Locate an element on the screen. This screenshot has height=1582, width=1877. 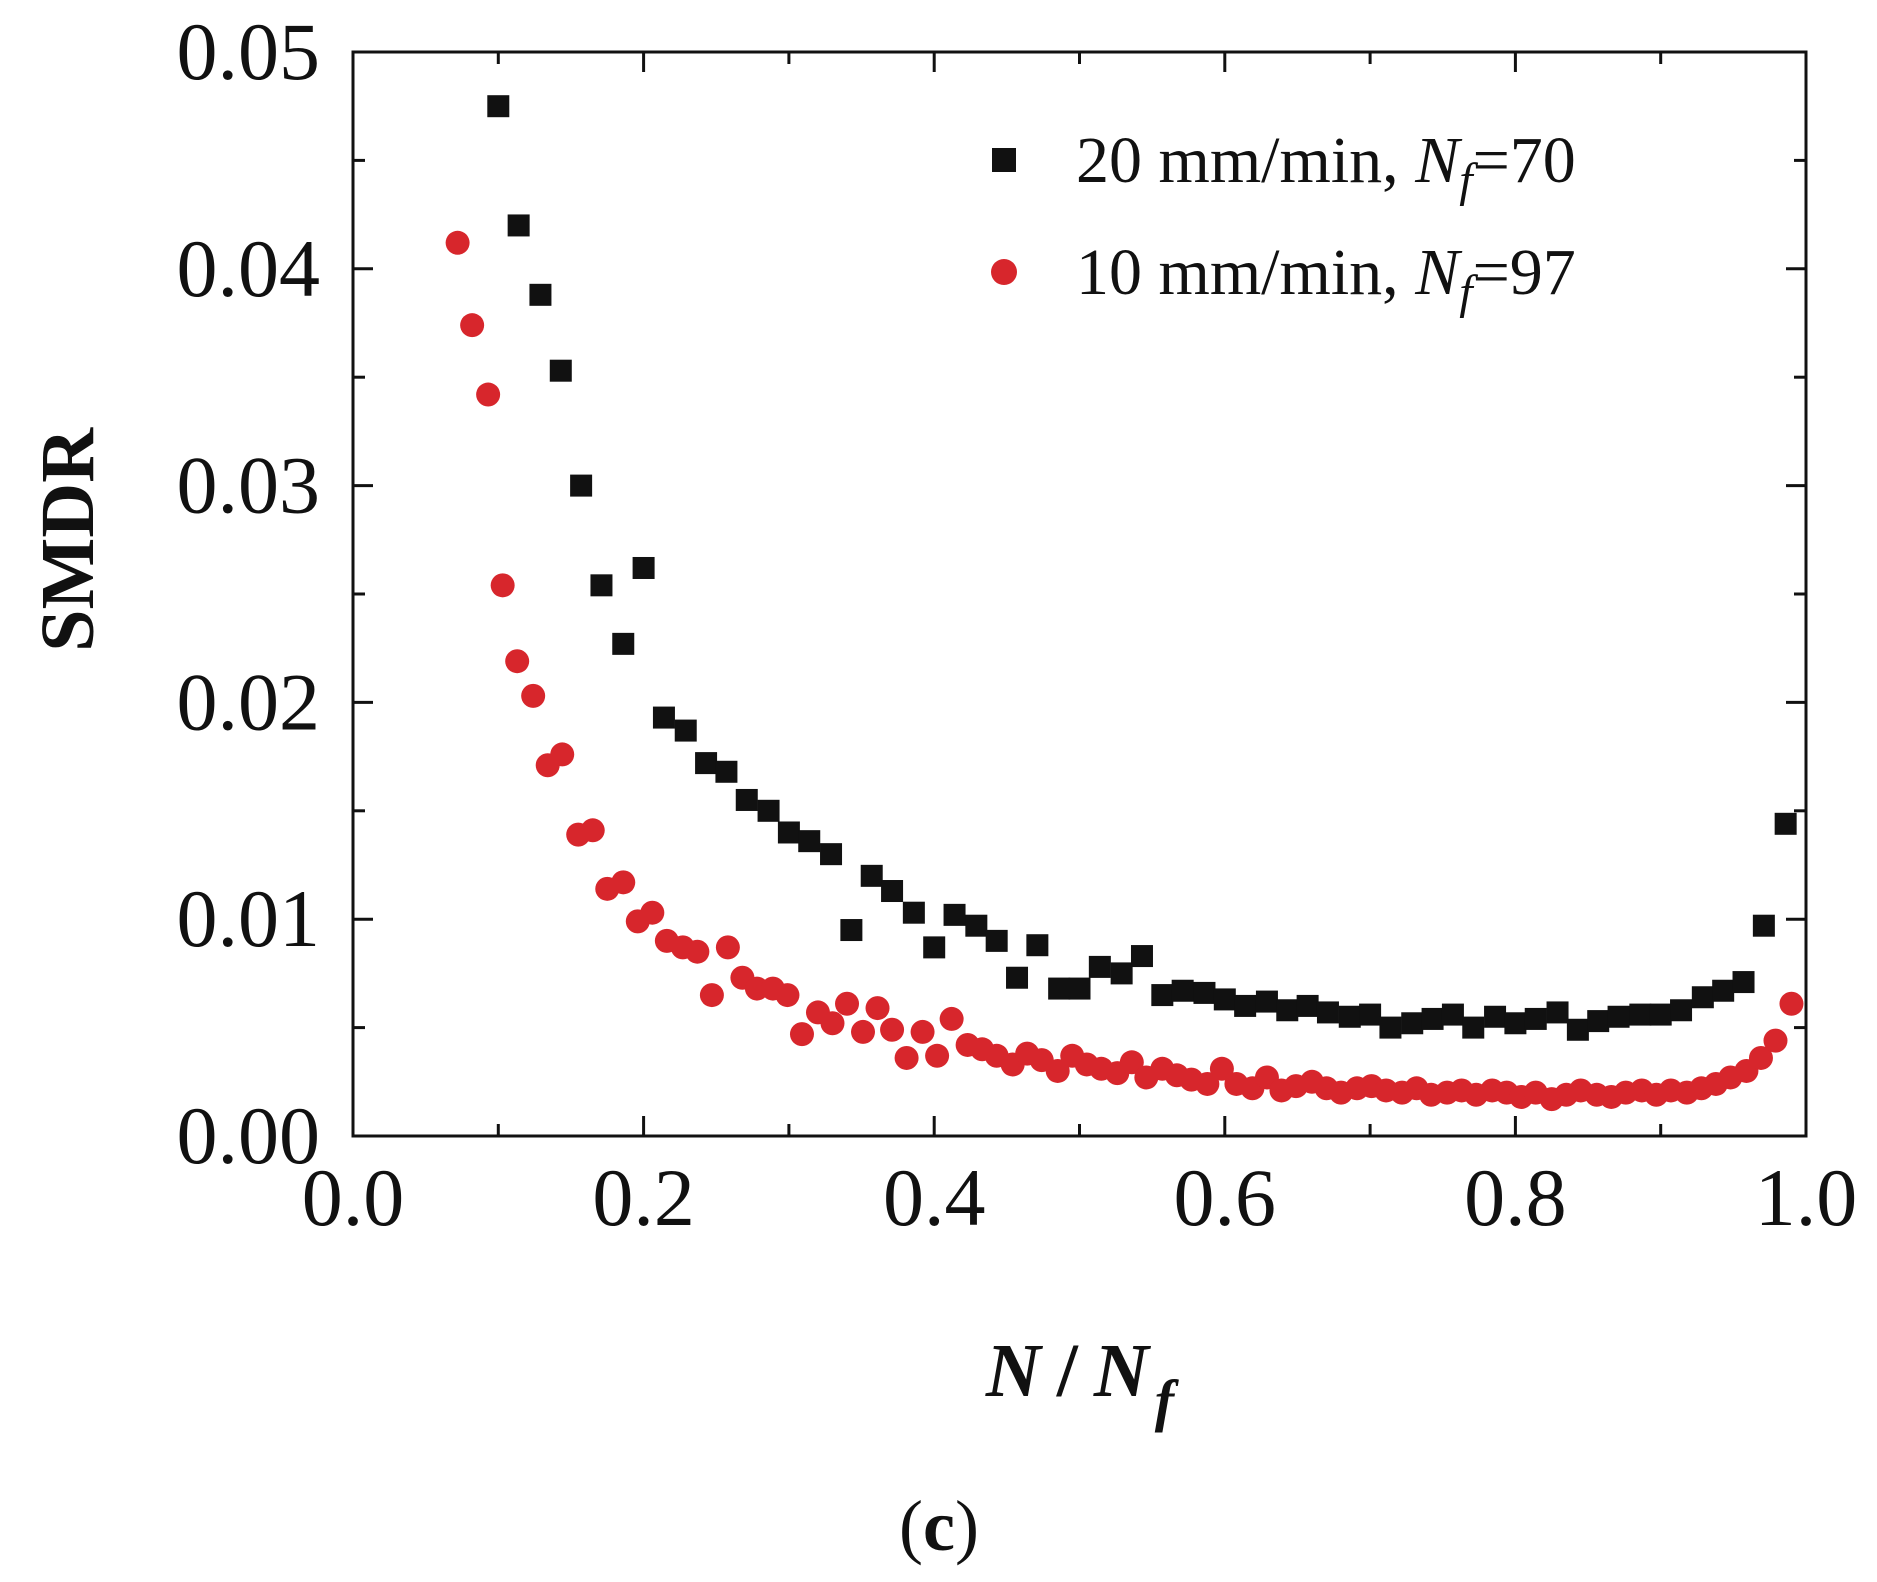
caption-letter: c is located at coordinates (939, 1526).